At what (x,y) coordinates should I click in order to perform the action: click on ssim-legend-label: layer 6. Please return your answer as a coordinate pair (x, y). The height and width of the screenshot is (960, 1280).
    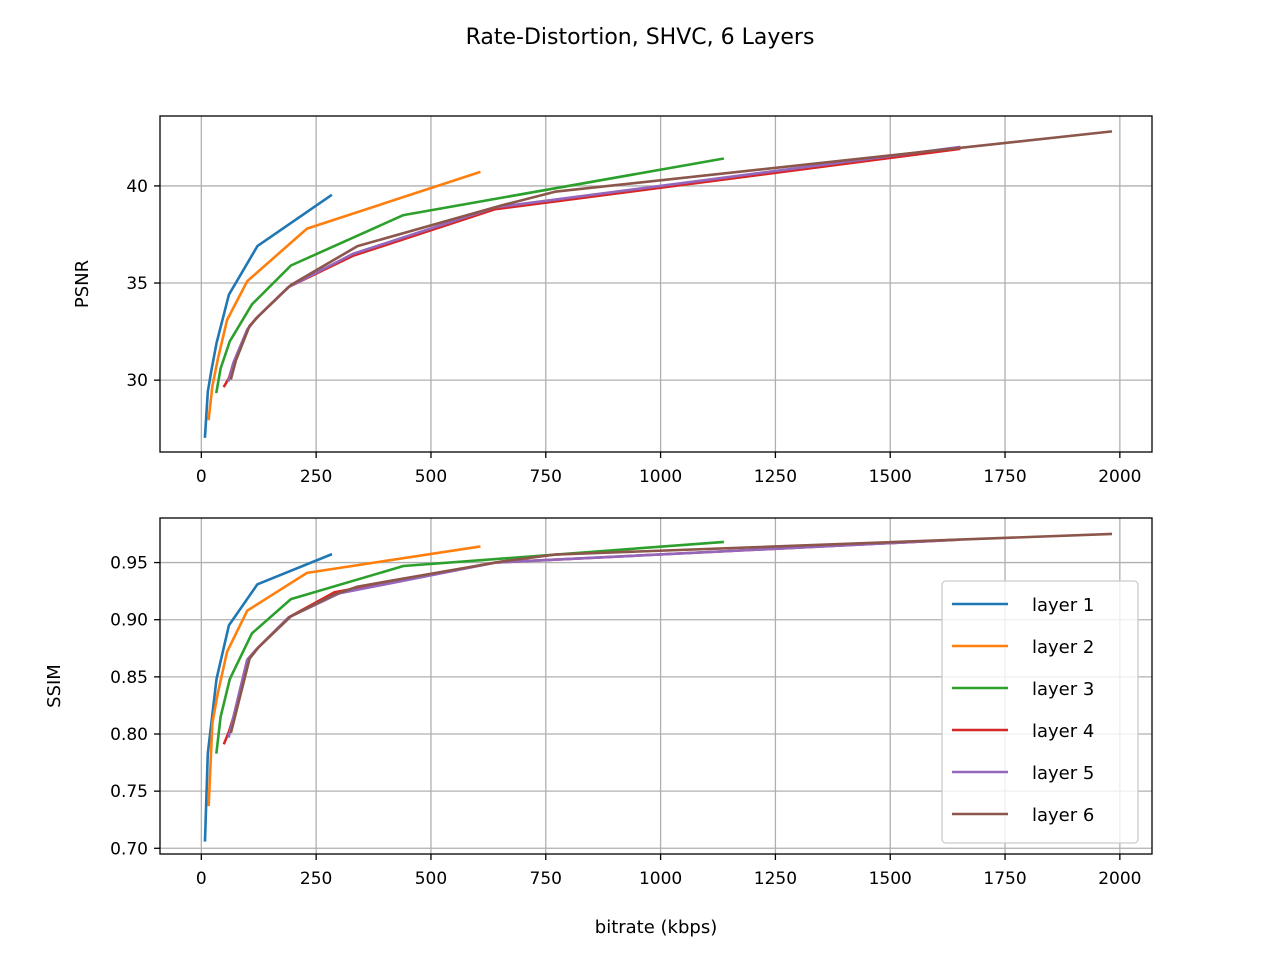
    Looking at the image, I should click on (1063, 815).